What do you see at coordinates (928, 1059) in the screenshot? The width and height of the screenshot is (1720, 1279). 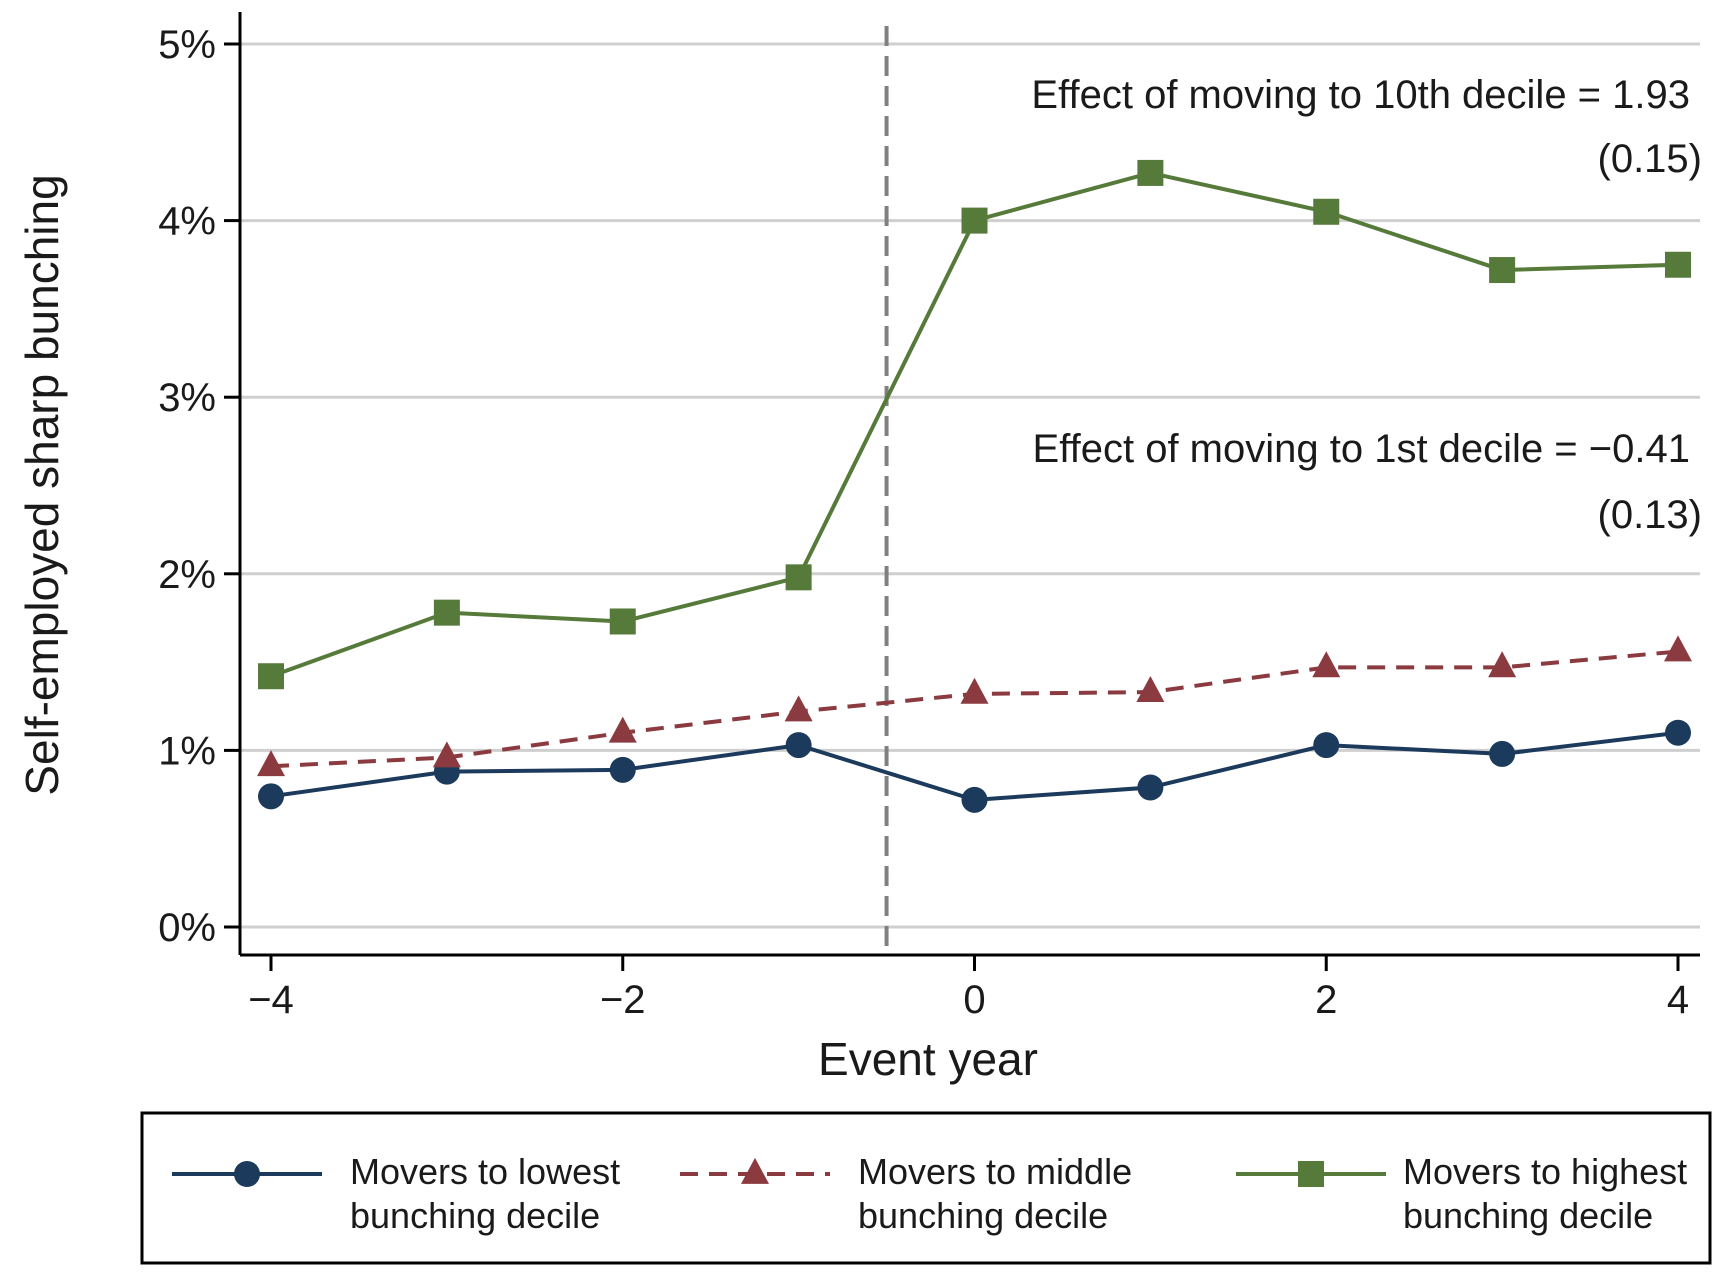 I see `x-axis-title: Event year` at bounding box center [928, 1059].